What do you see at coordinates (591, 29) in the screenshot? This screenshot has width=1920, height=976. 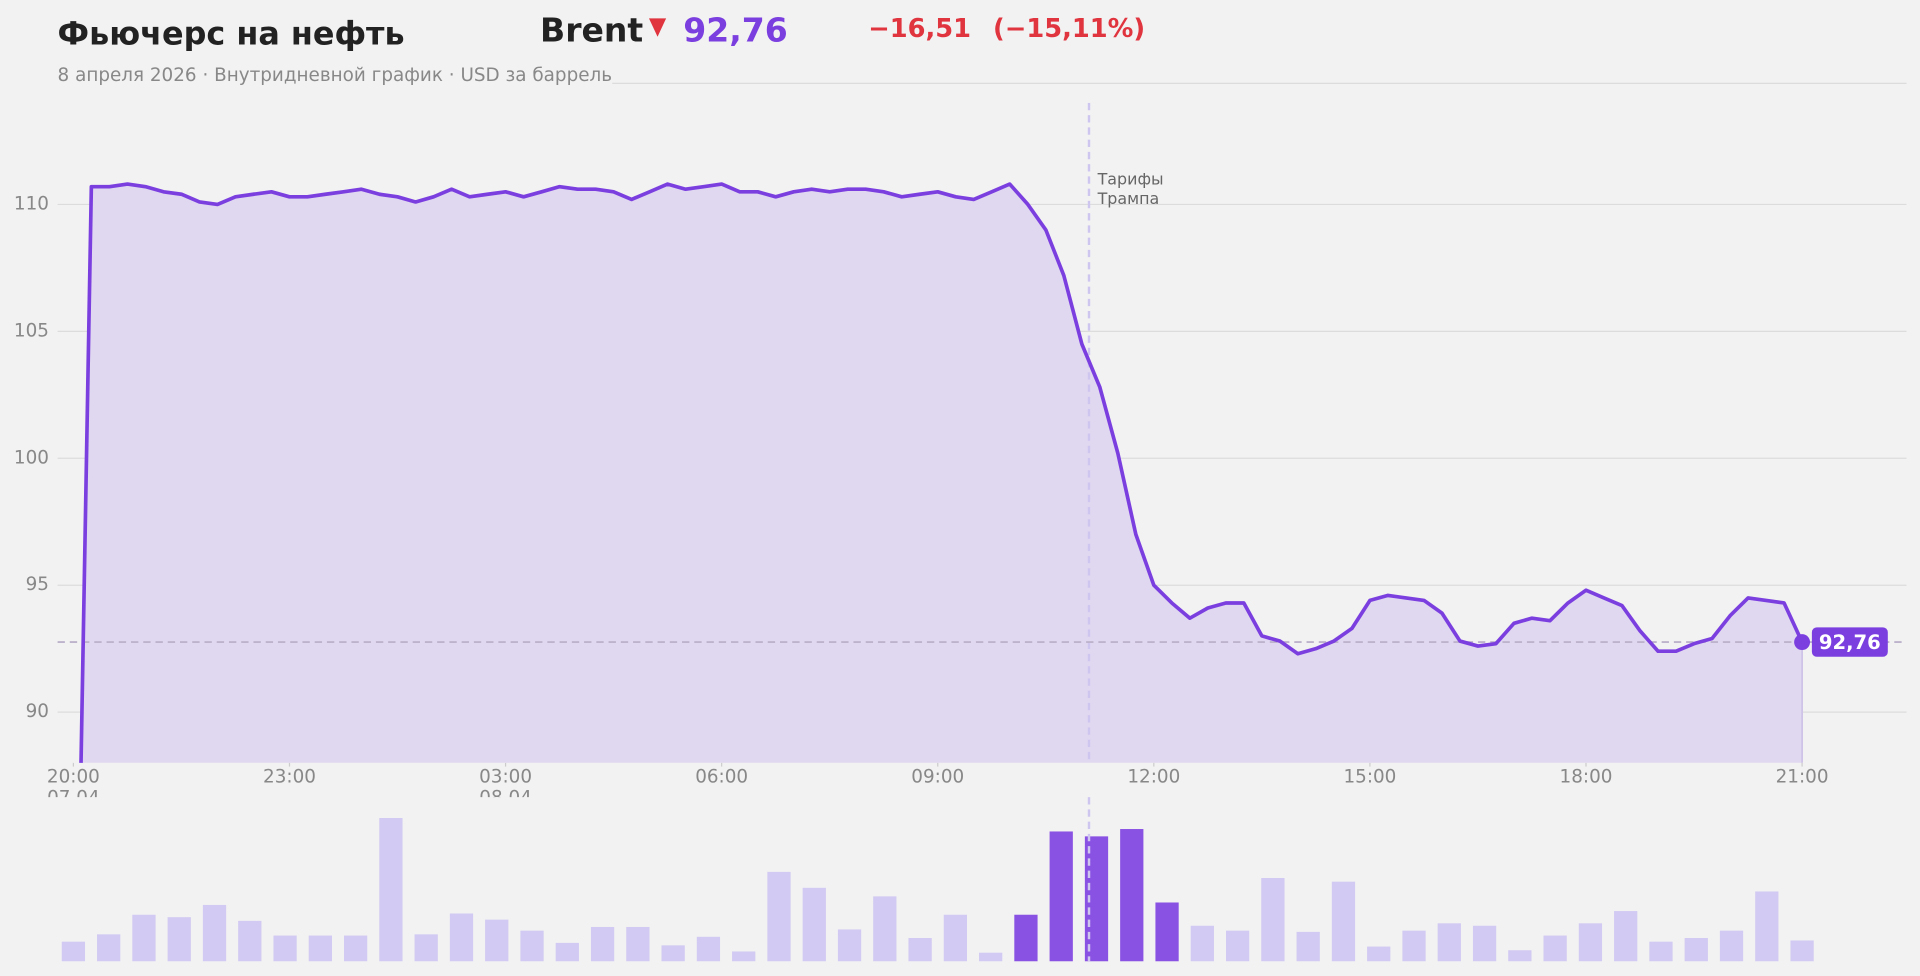 I see `ticker: Brent` at bounding box center [591, 29].